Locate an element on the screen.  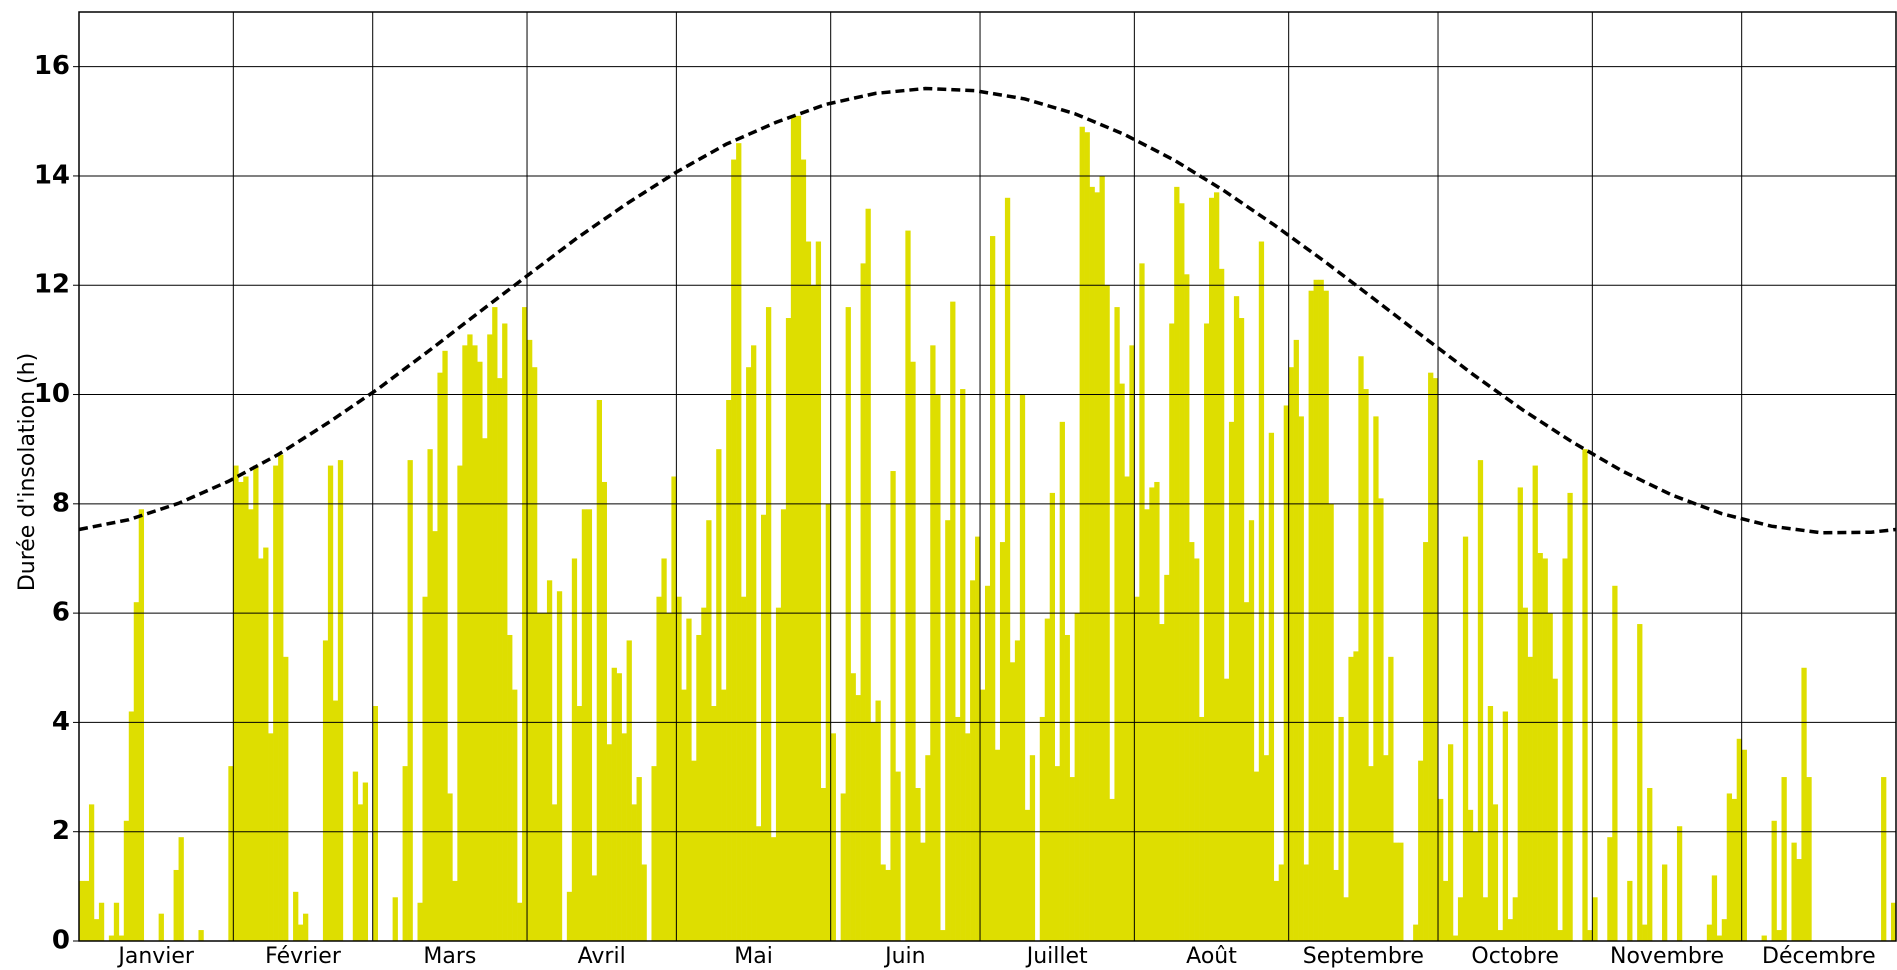
y-tick-label: 16 is located at coordinates (52, 66).